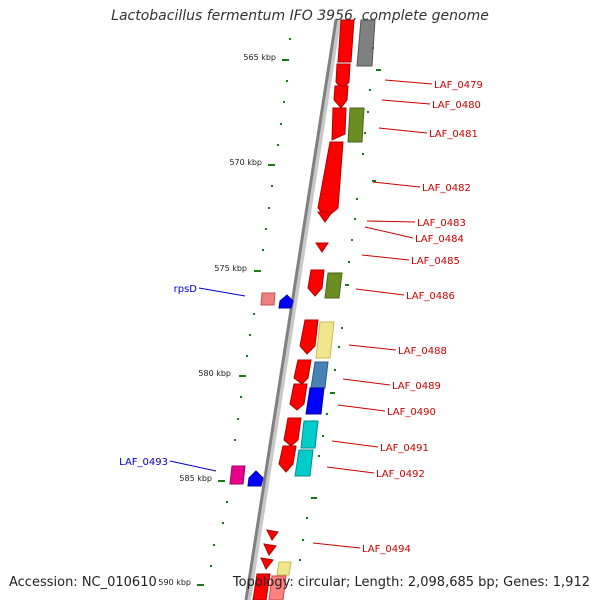 Image resolution: width=600 pixels, height=600 pixels. I want to click on gene-label: rpsD, so click(186, 289).